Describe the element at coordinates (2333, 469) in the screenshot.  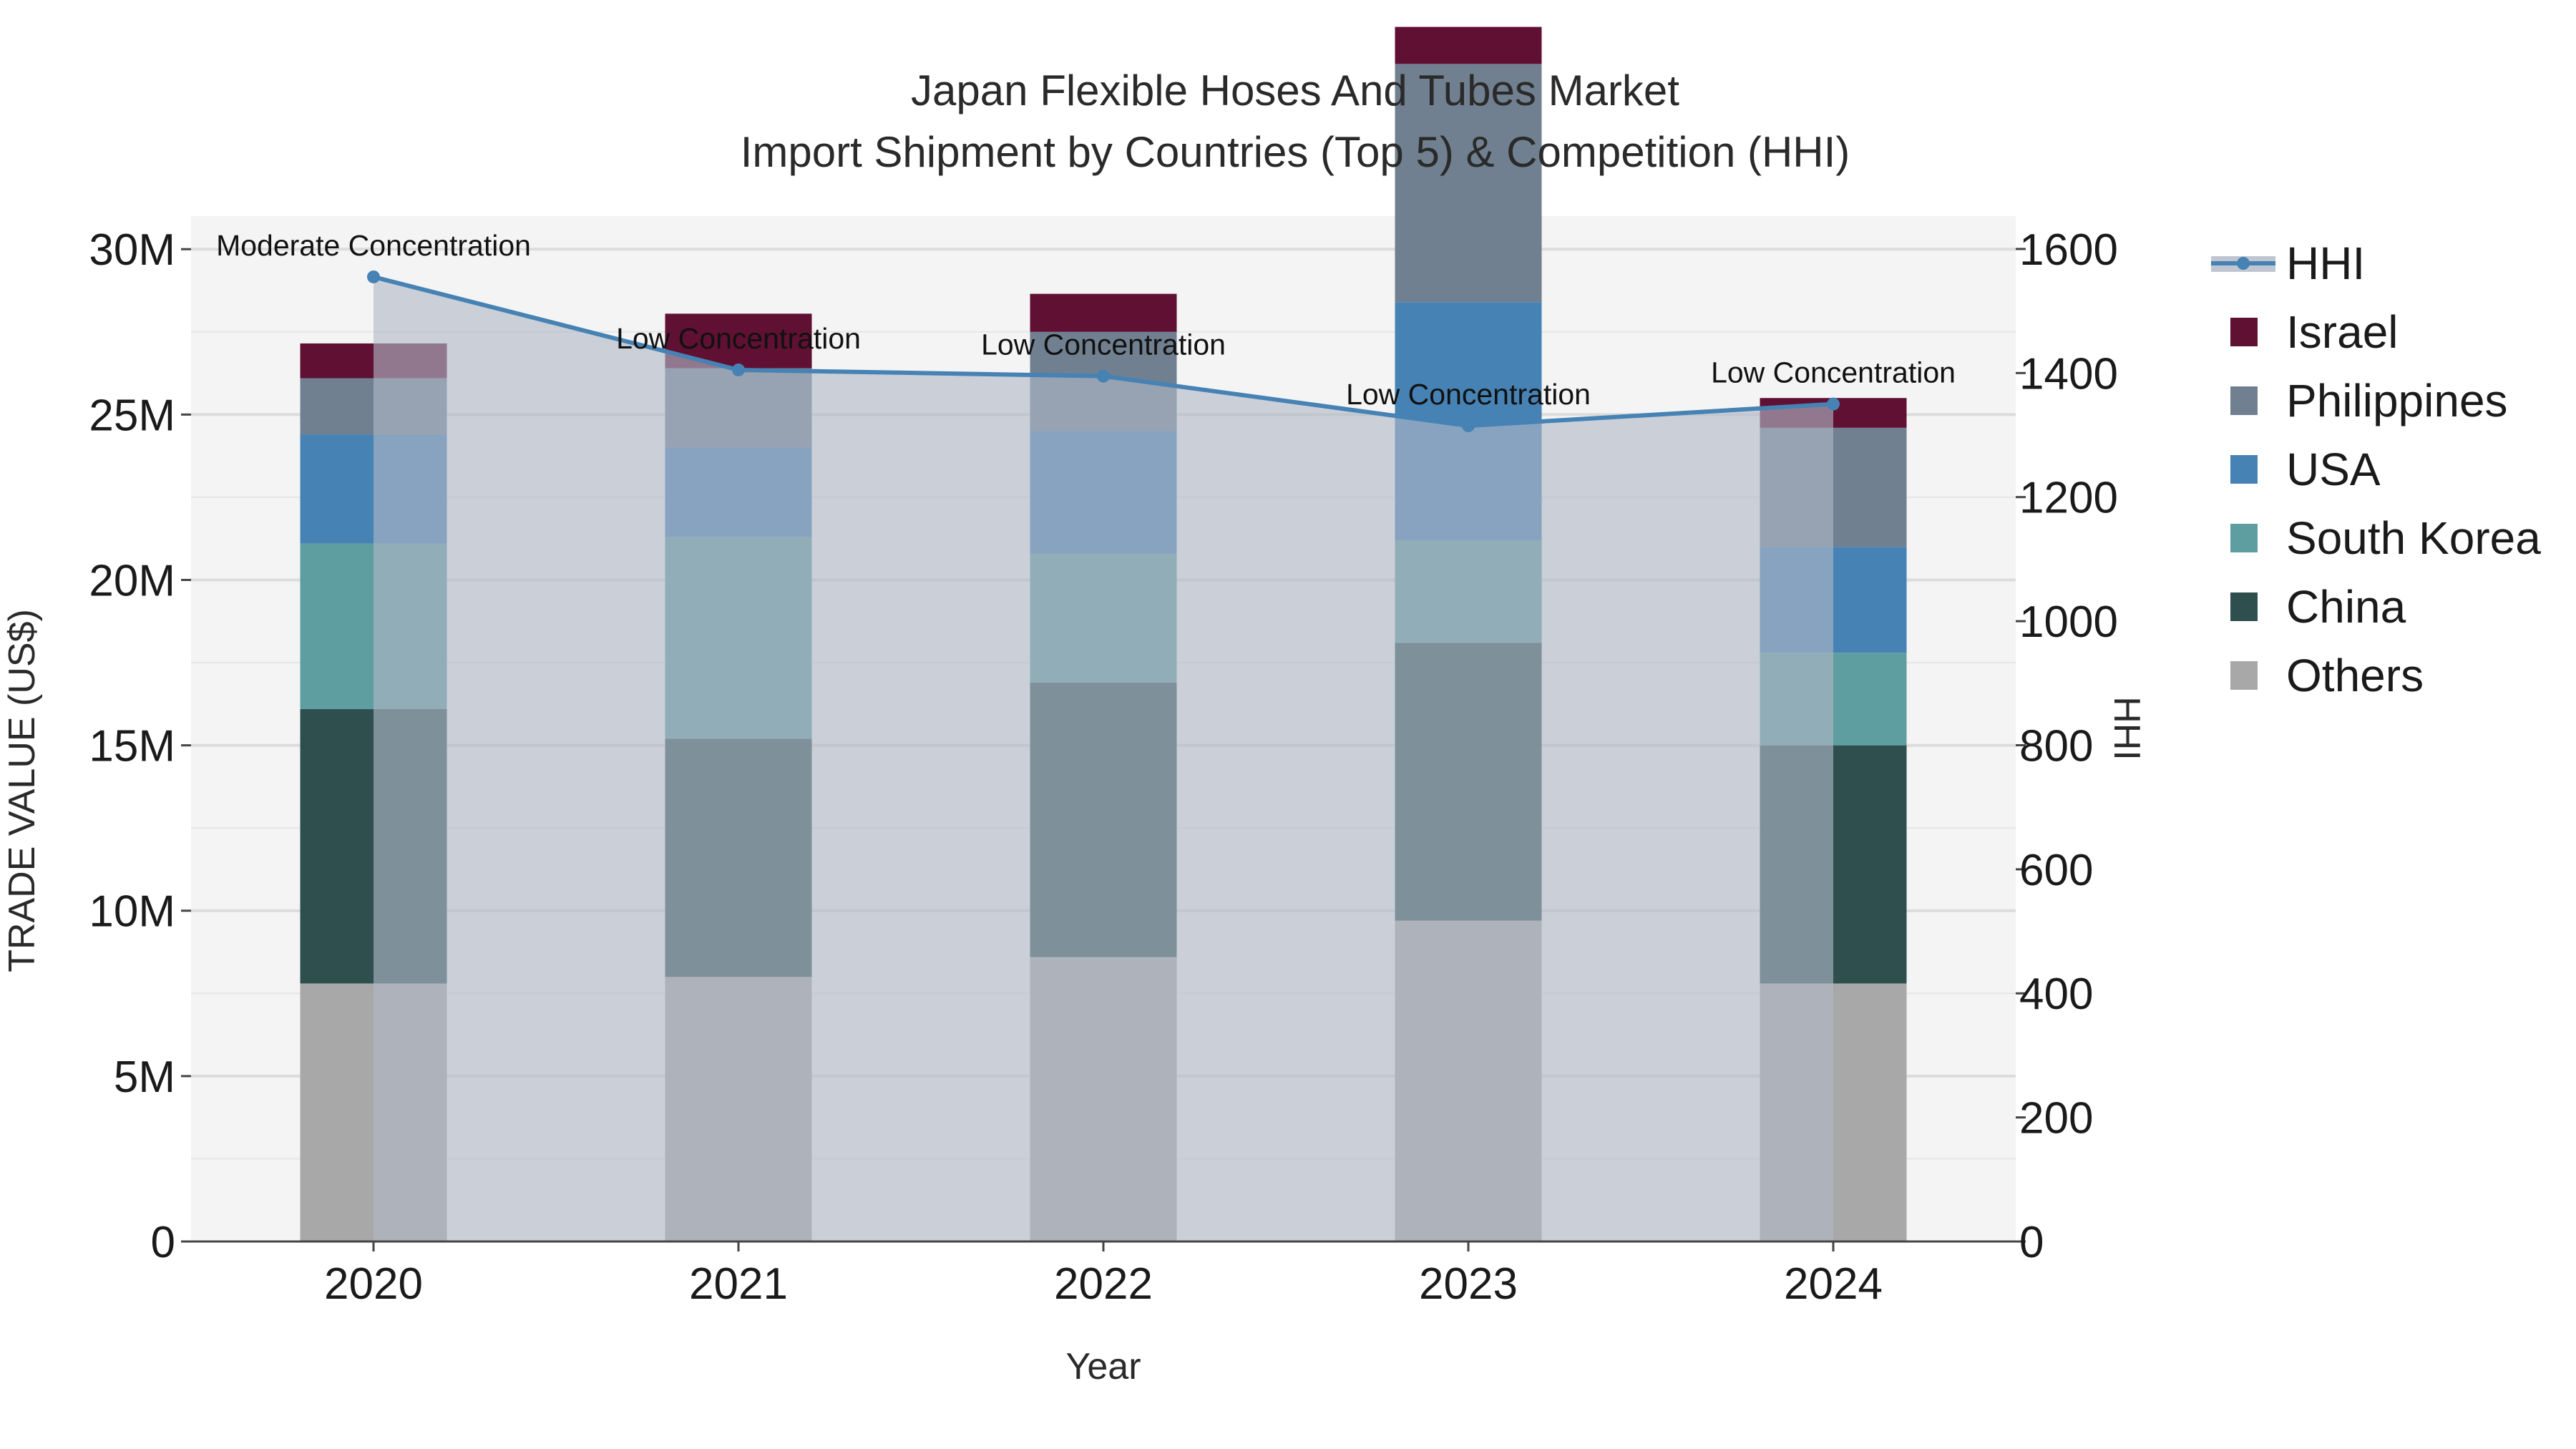
I see `legend-label-usa: USA` at that location.